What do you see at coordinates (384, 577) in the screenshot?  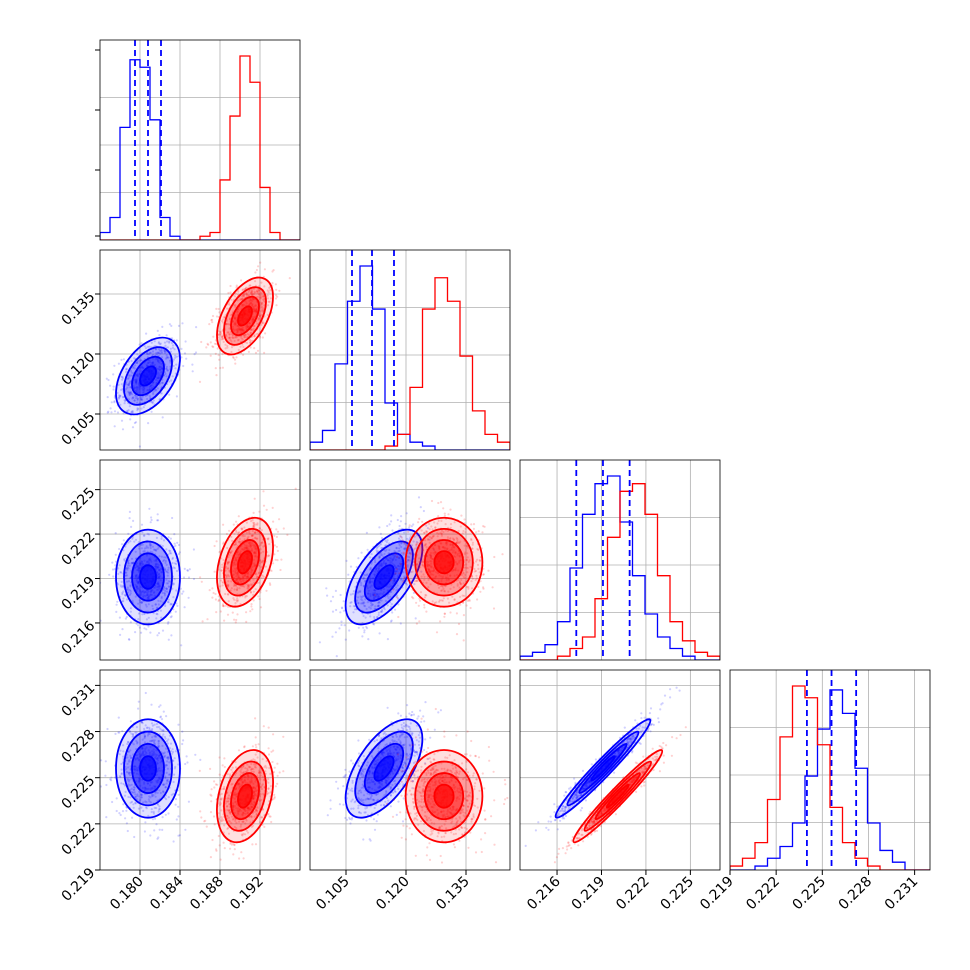 I see `blue-contour` at bounding box center [384, 577].